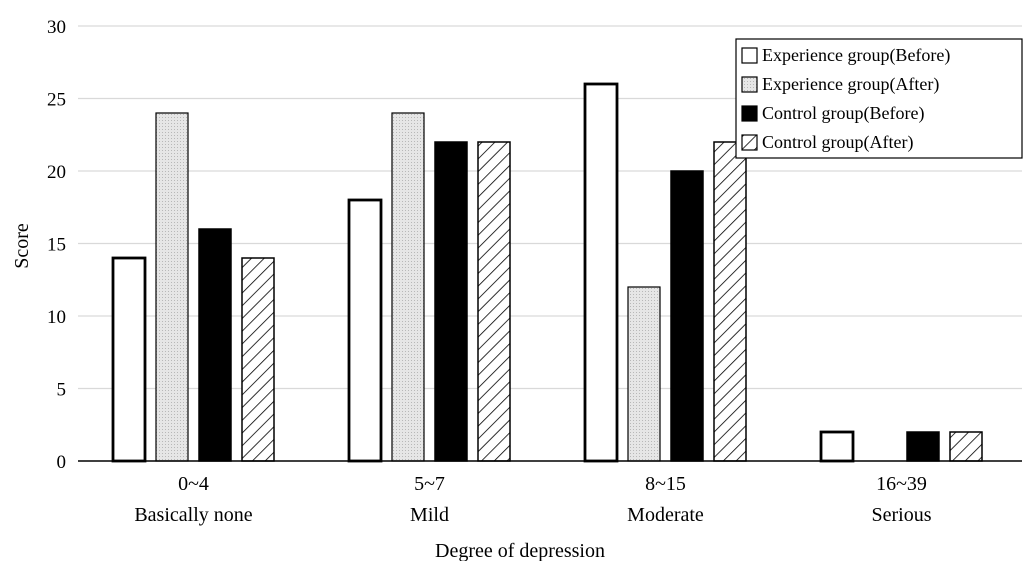 The image size is (1025, 561). Describe the element at coordinates (843, 113) in the screenshot. I see `legend-label: Control group(Before)` at that location.